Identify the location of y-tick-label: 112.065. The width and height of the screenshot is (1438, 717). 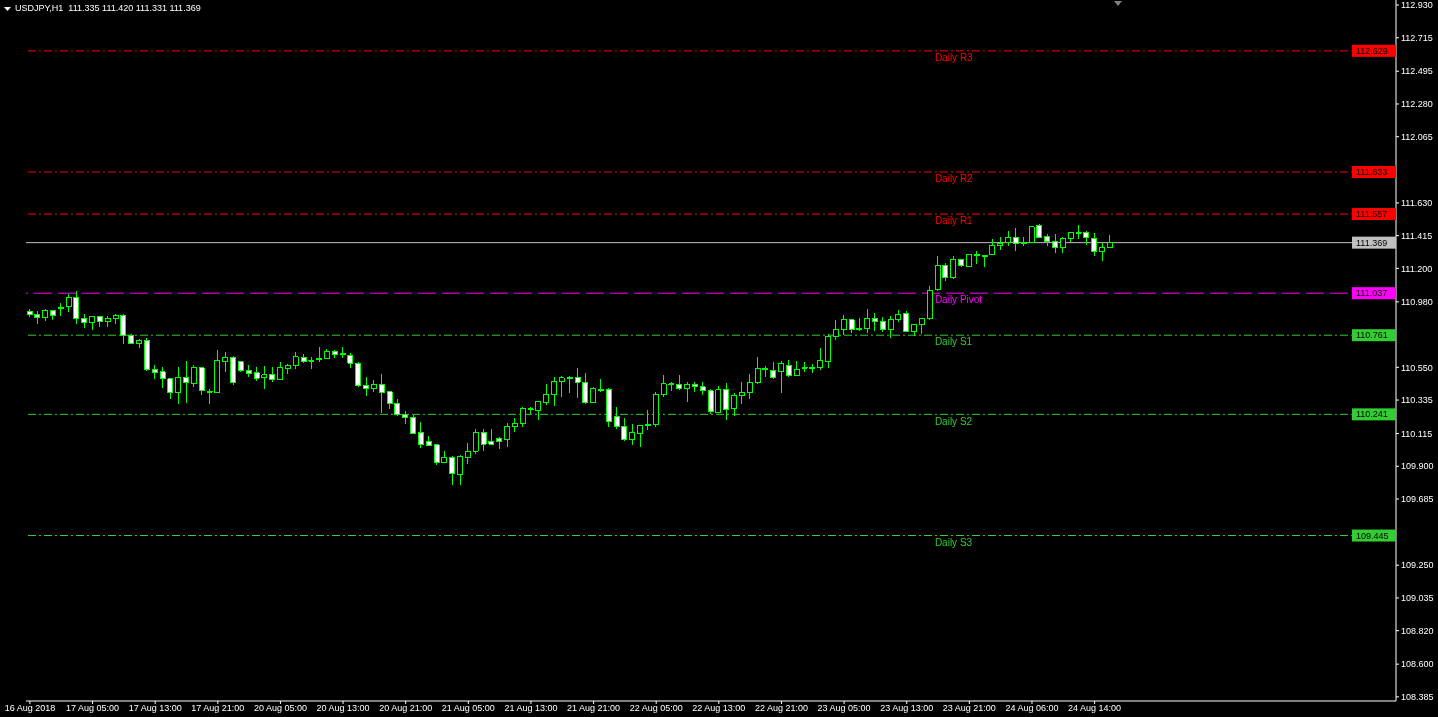
(1417, 136).